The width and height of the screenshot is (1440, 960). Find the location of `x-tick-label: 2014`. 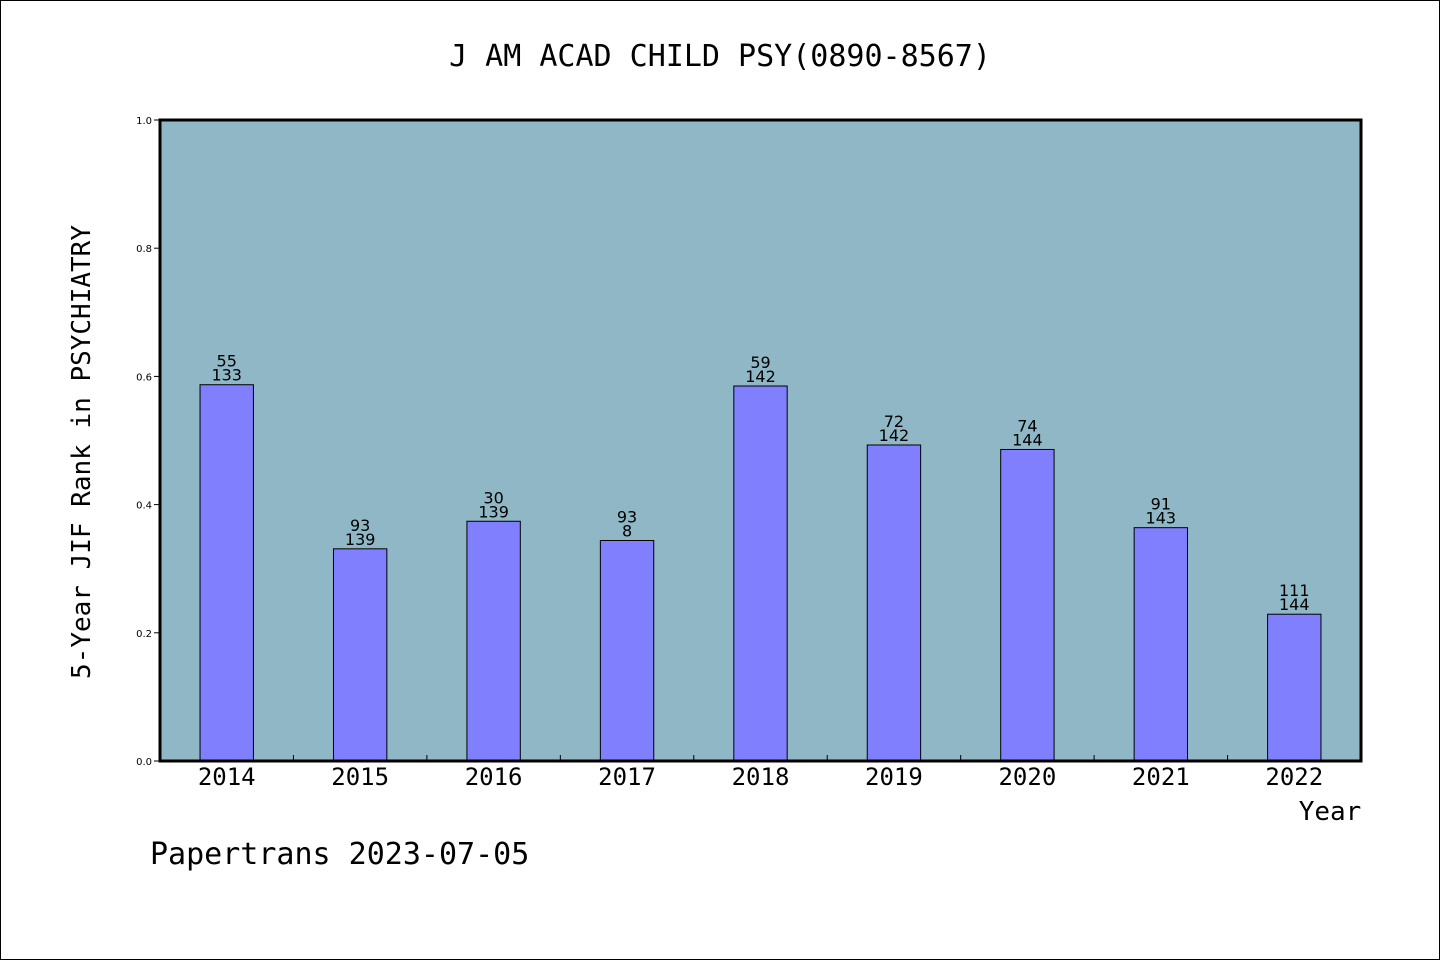

x-tick-label: 2014 is located at coordinates (227, 777).